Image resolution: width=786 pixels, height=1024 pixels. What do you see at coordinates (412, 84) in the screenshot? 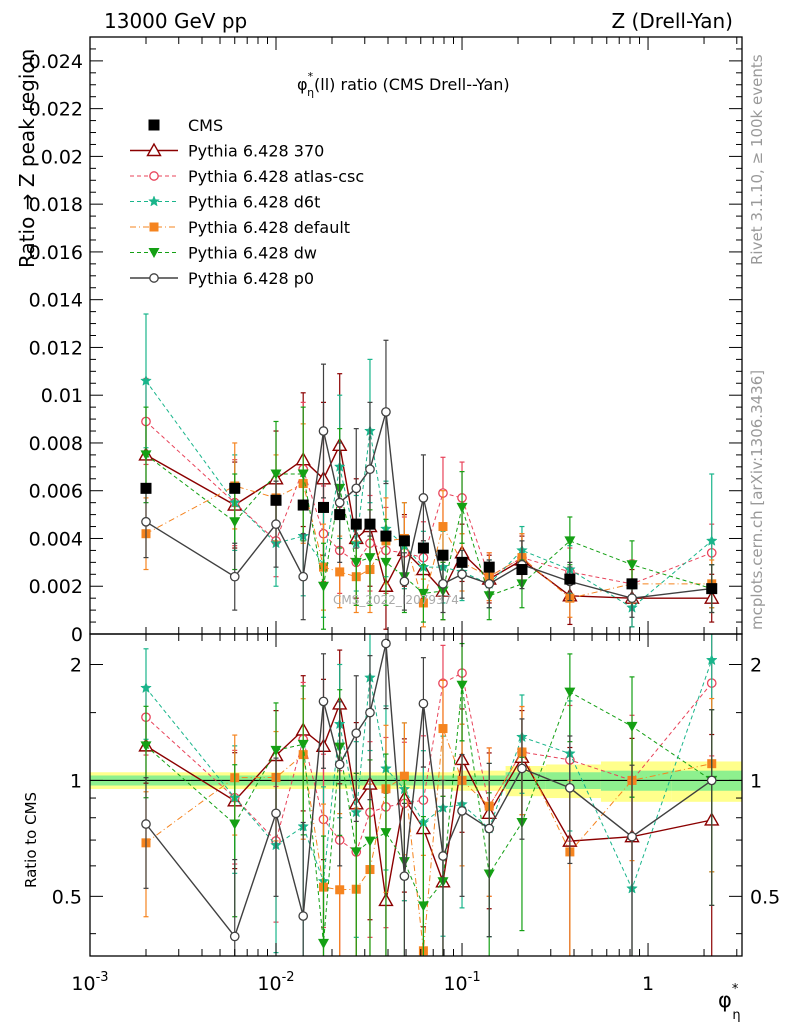
I see `plot-title-rest: (ll) ratio (CMS Drell--Yan)` at bounding box center [412, 84].